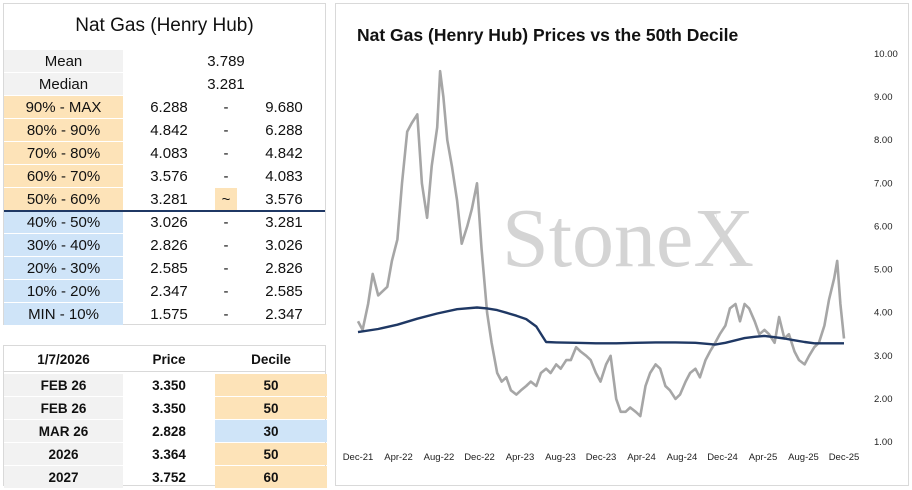  I want to click on decile-high: 4.083, so click(284, 176).